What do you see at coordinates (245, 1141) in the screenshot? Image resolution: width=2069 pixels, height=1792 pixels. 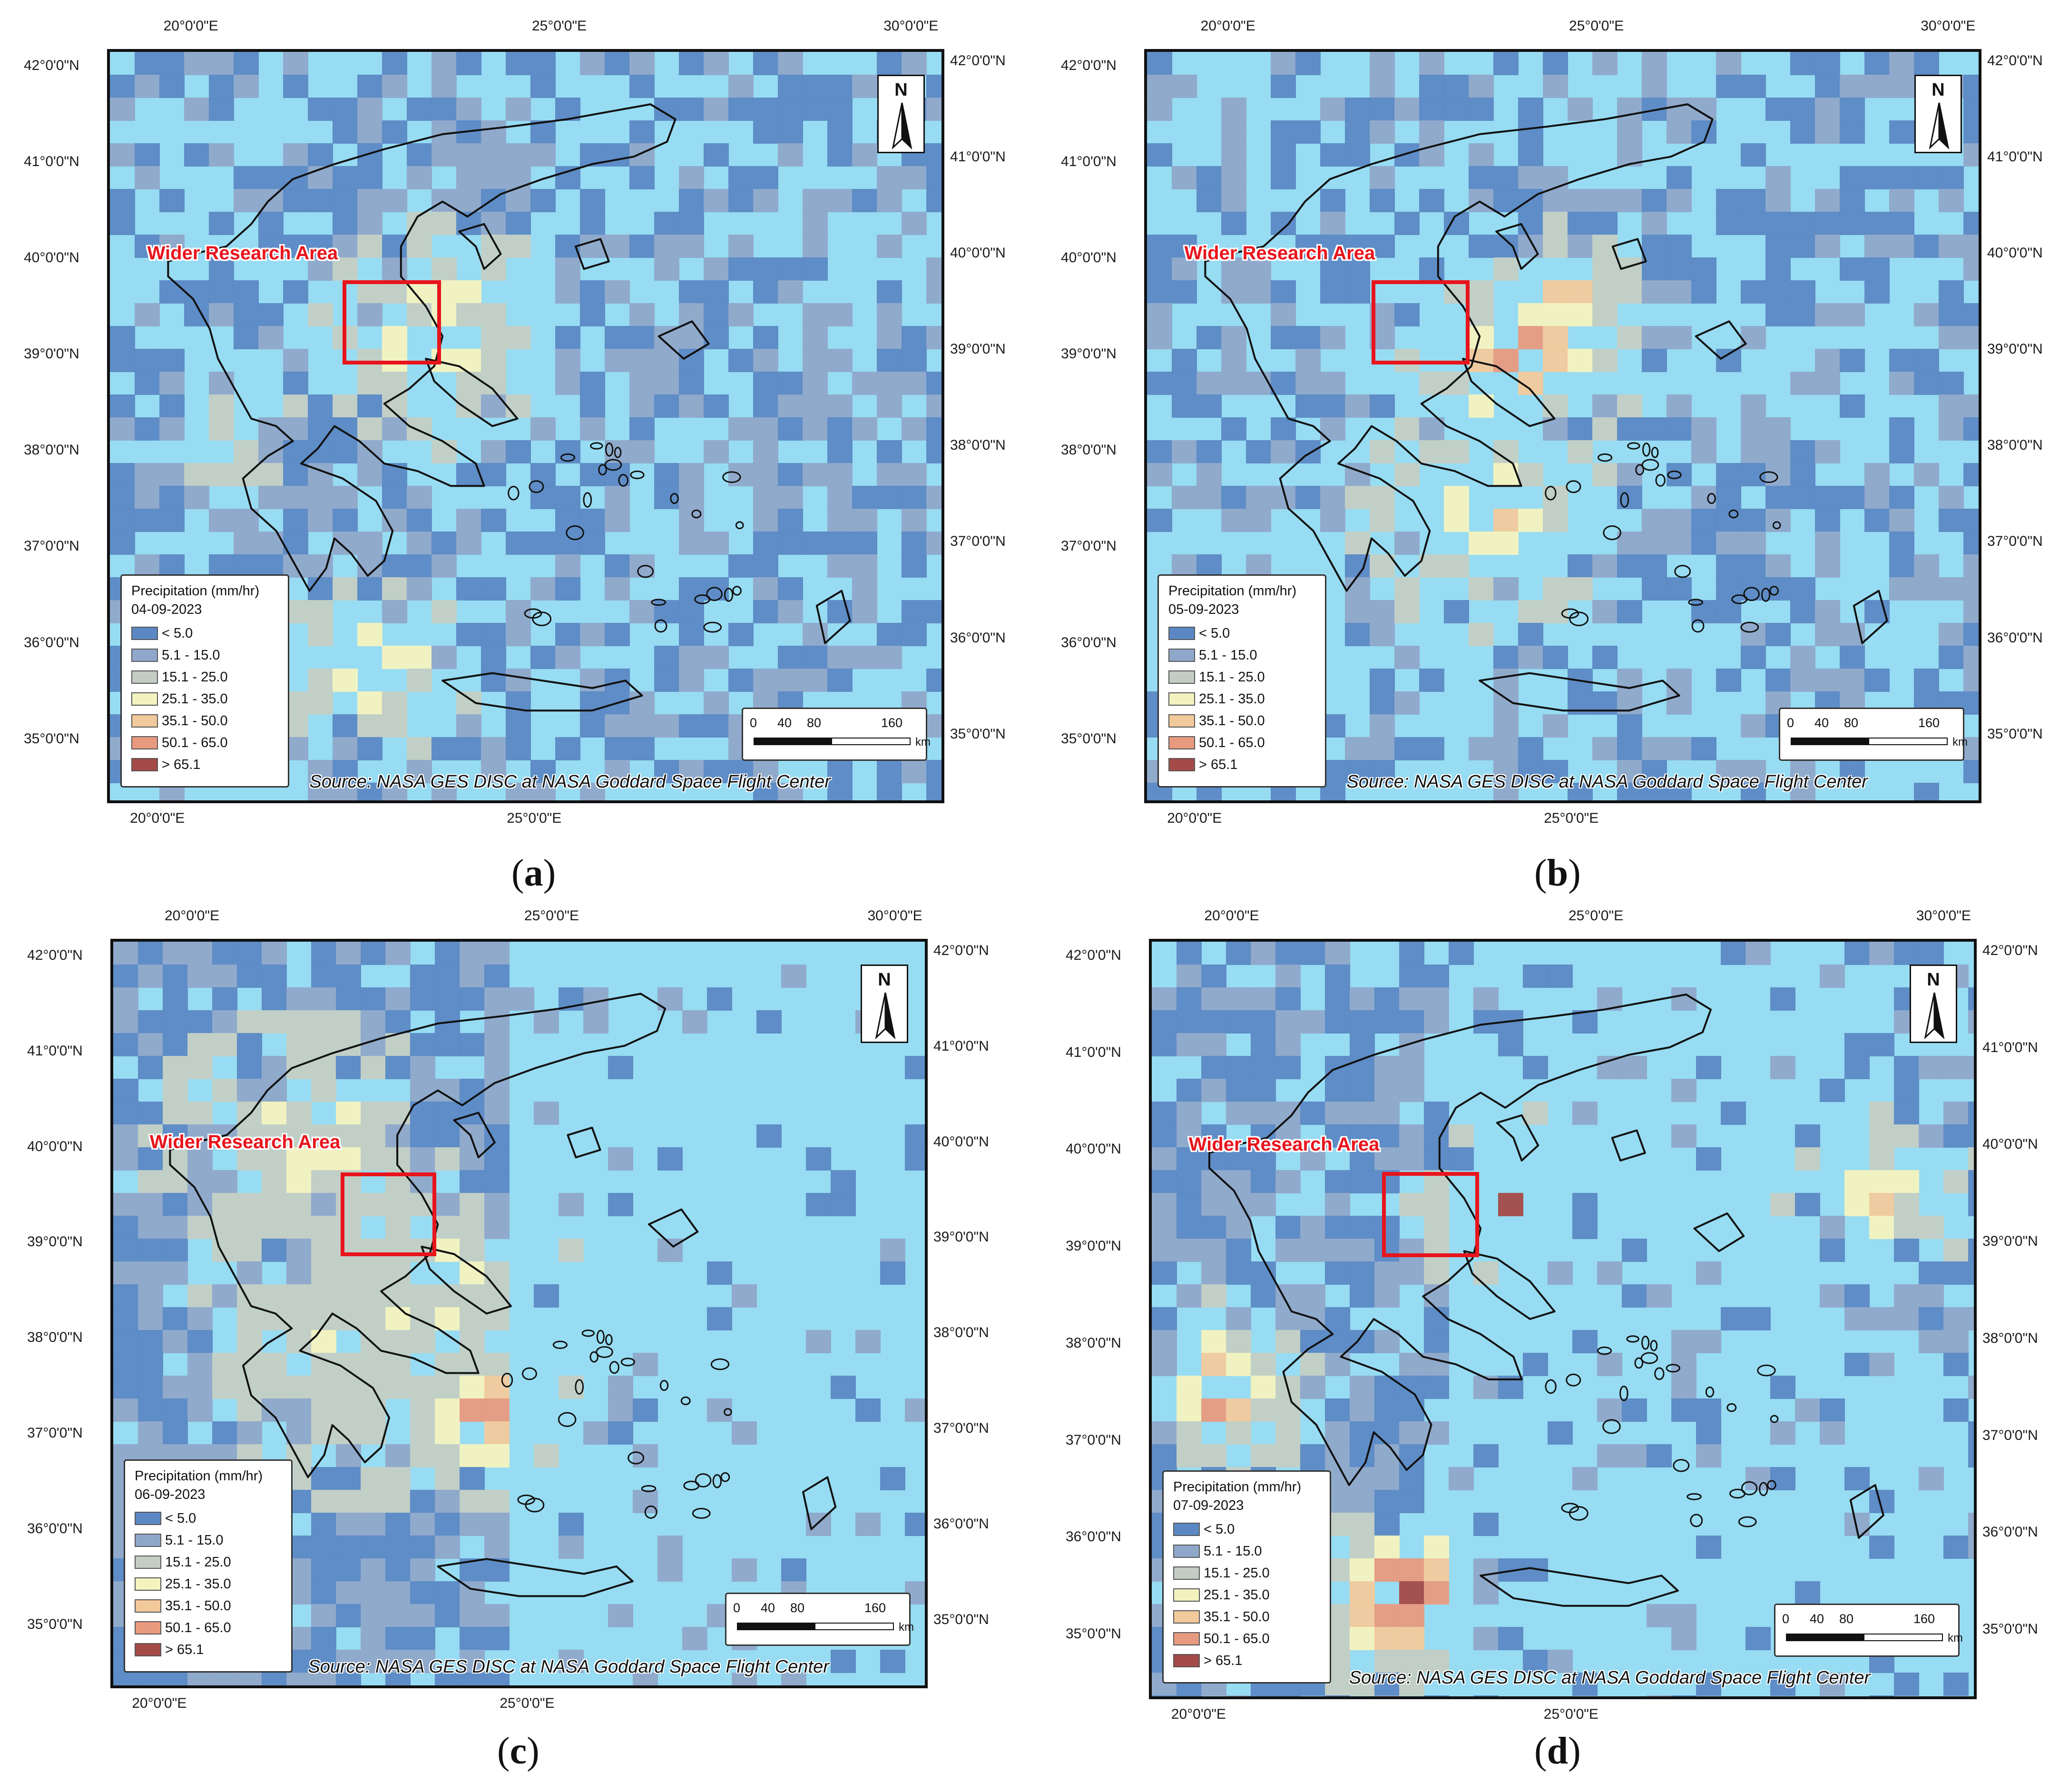 I see `research-area-label: Wider Research Area` at bounding box center [245, 1141].